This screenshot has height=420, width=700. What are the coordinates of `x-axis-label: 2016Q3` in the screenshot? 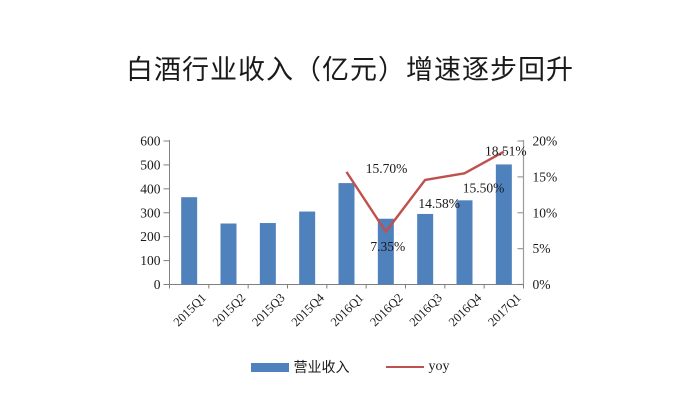 It's located at (426, 310).